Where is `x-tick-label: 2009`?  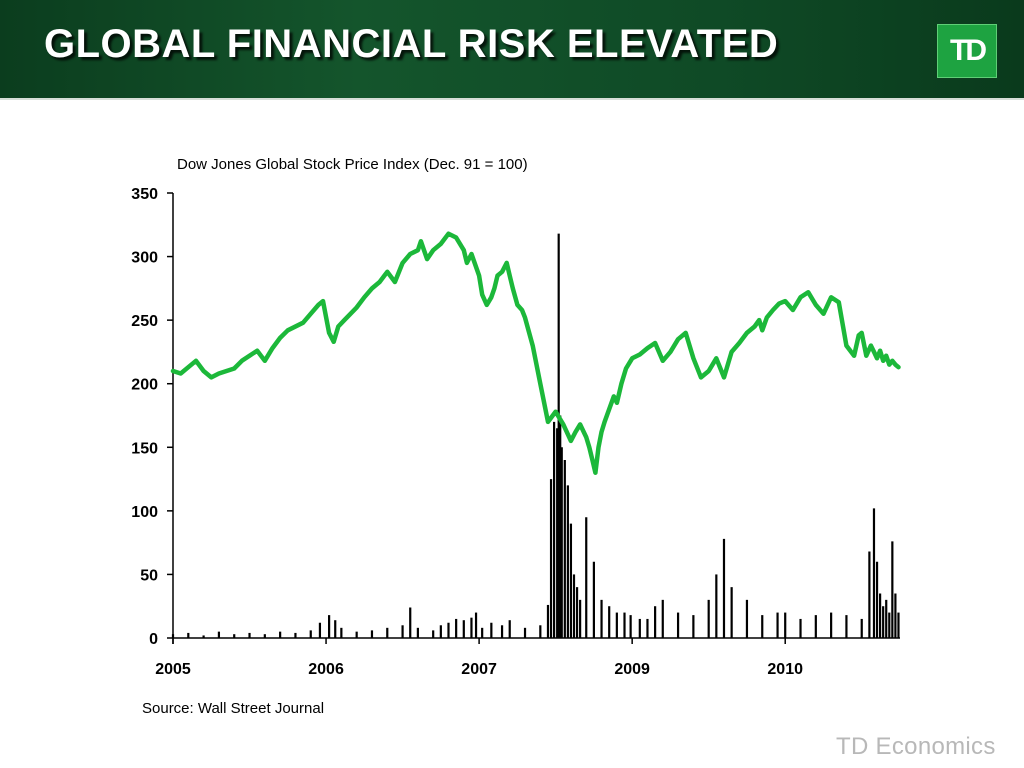
x-tick-label: 2009 is located at coordinates (632, 669).